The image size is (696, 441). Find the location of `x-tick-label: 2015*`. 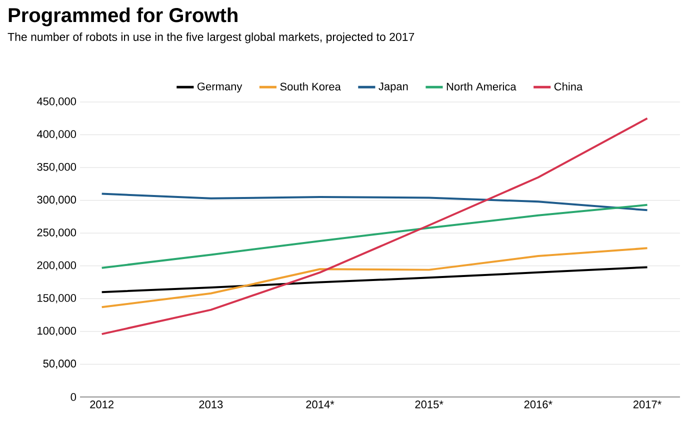

x-tick-label: 2015* is located at coordinates (429, 404).